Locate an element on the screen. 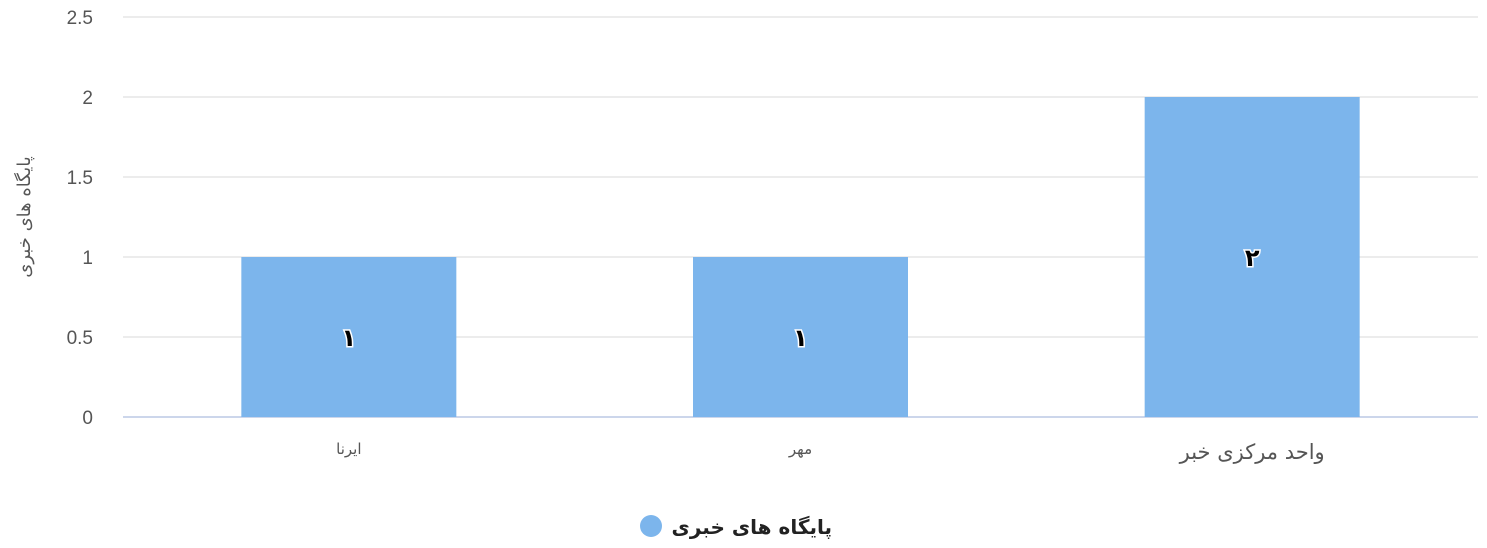  x-tick-label: ایرنا is located at coordinates (348, 449).